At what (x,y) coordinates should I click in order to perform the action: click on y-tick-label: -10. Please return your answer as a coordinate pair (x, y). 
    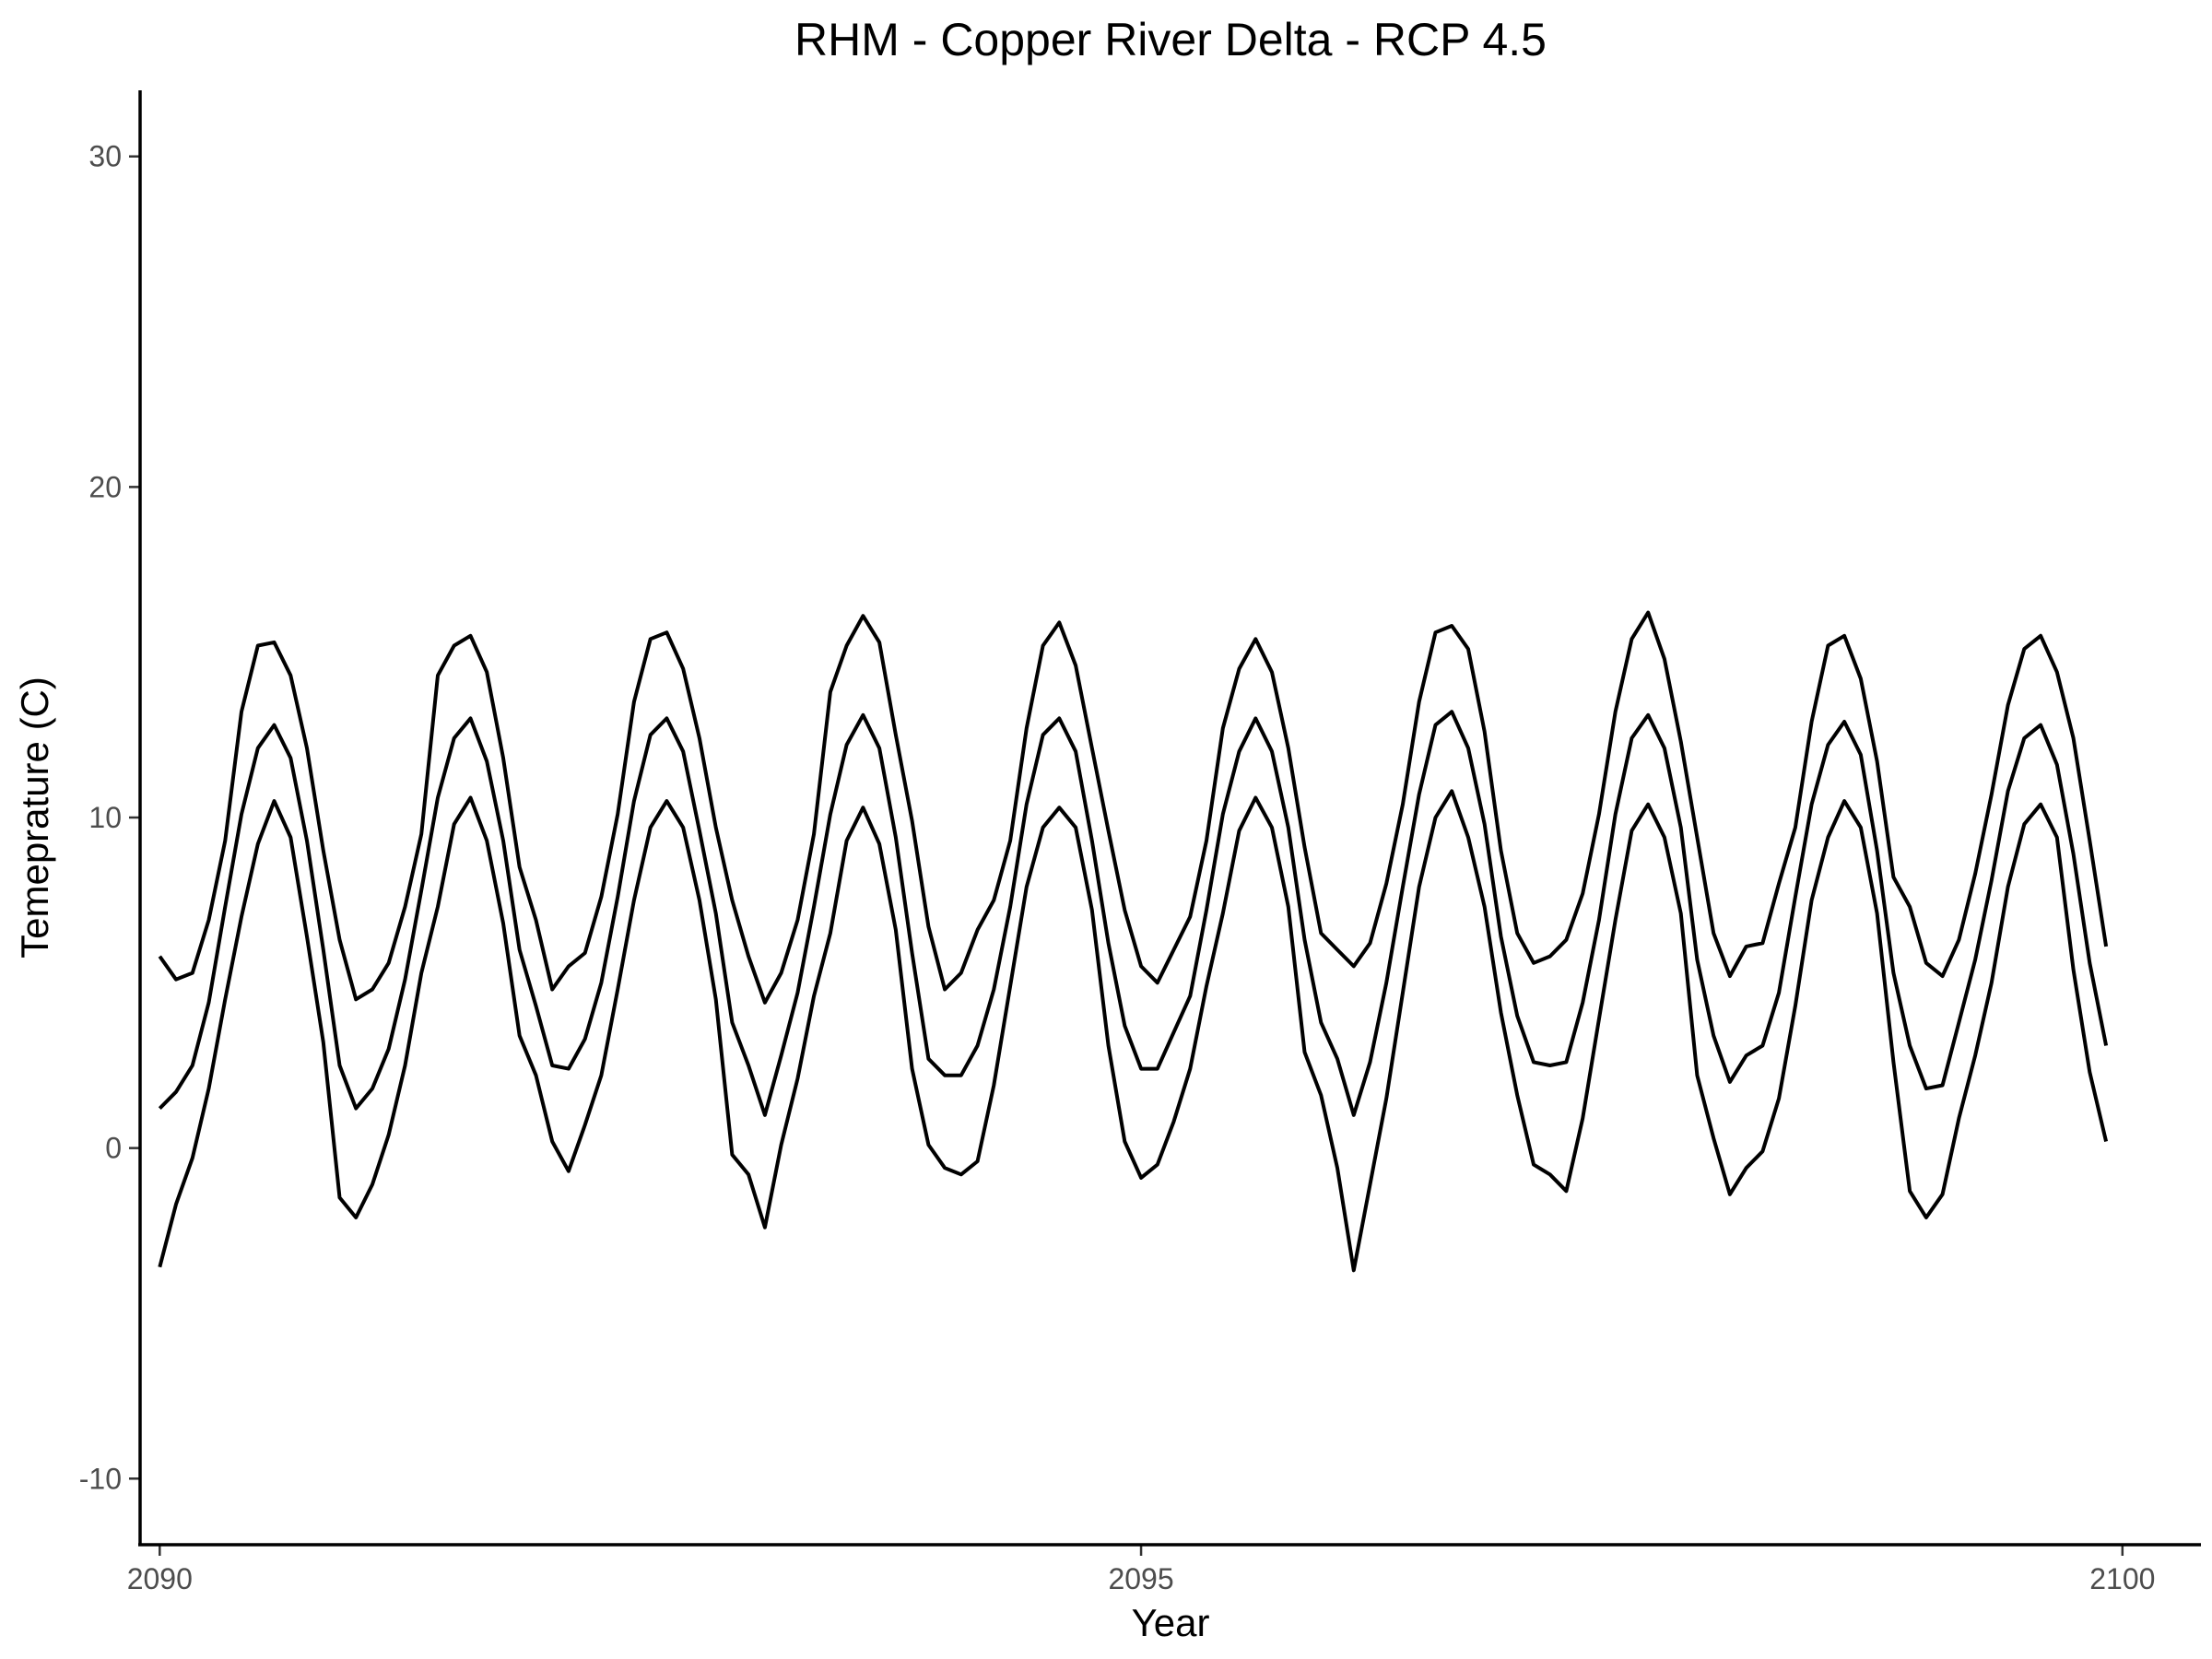
    Looking at the image, I should click on (100, 1478).